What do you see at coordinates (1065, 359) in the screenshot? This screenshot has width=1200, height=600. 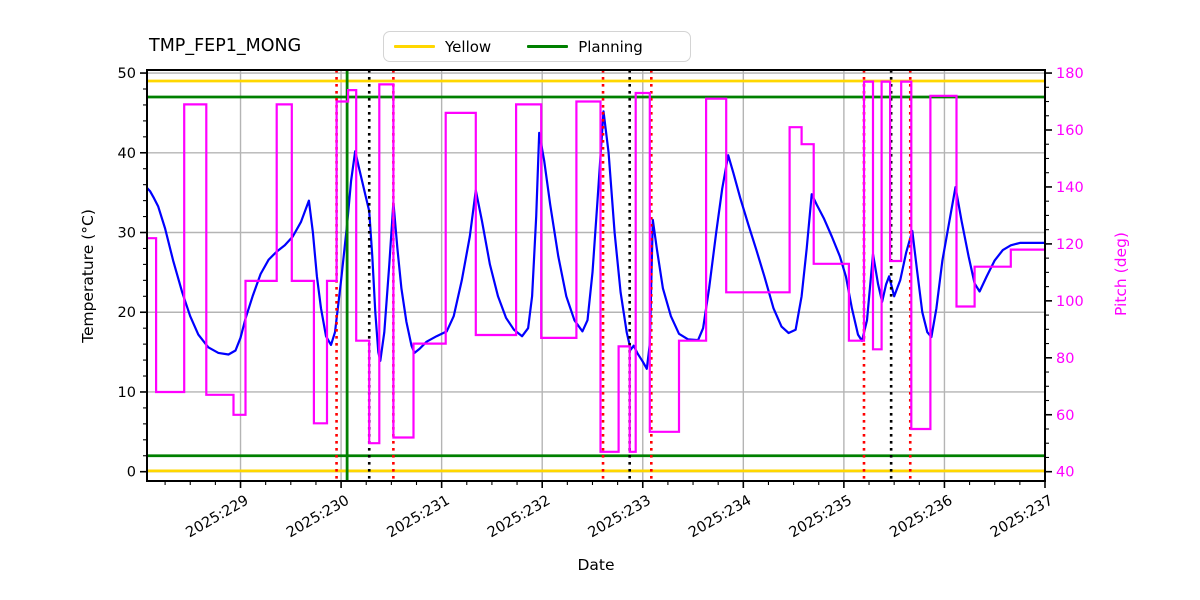 I see `y-right-tick-label: 80` at bounding box center [1065, 359].